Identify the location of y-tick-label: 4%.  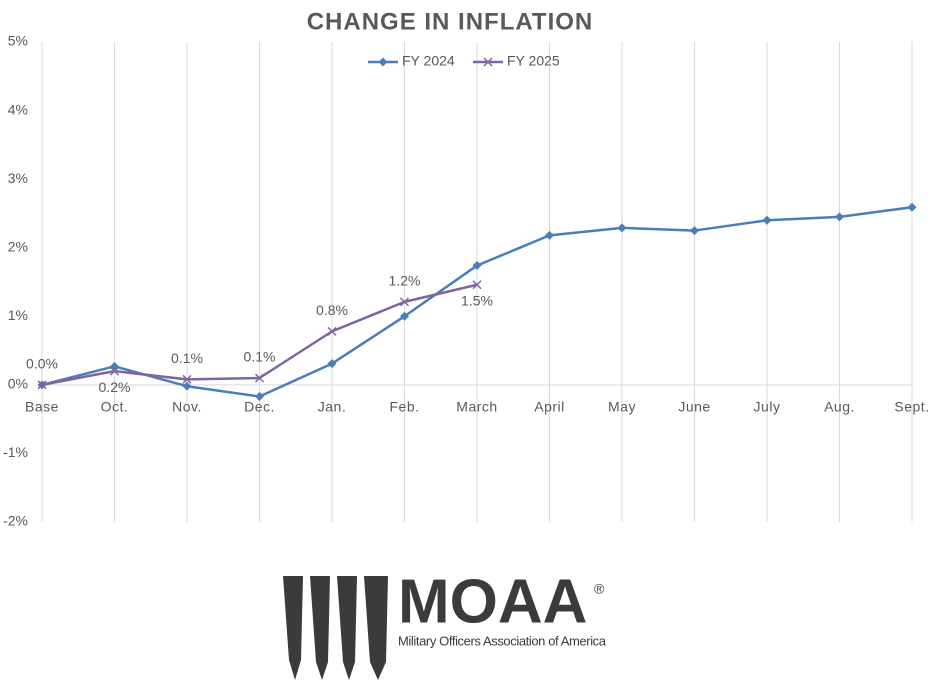
(18, 109).